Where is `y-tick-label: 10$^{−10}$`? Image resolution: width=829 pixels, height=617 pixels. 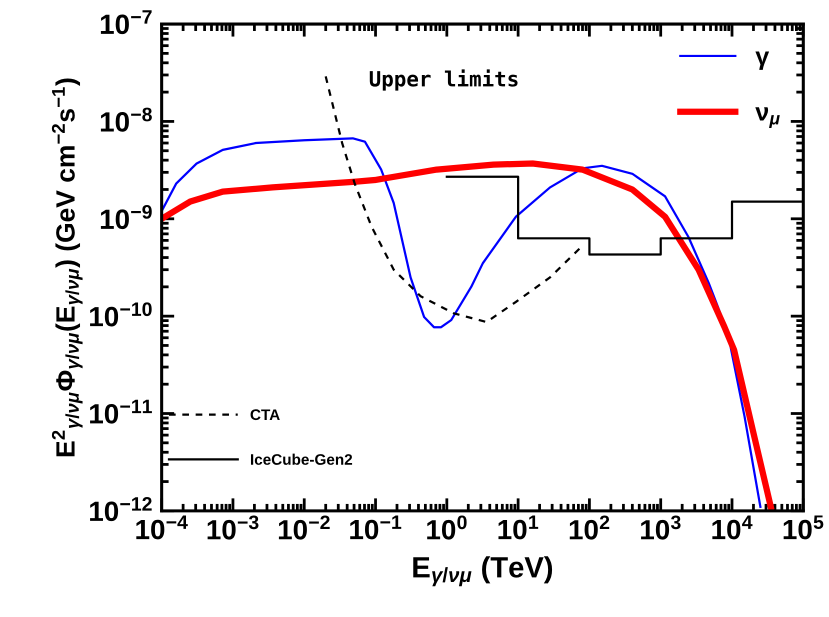 y-tick-label: 10$^{−10}$ is located at coordinates (121, 314).